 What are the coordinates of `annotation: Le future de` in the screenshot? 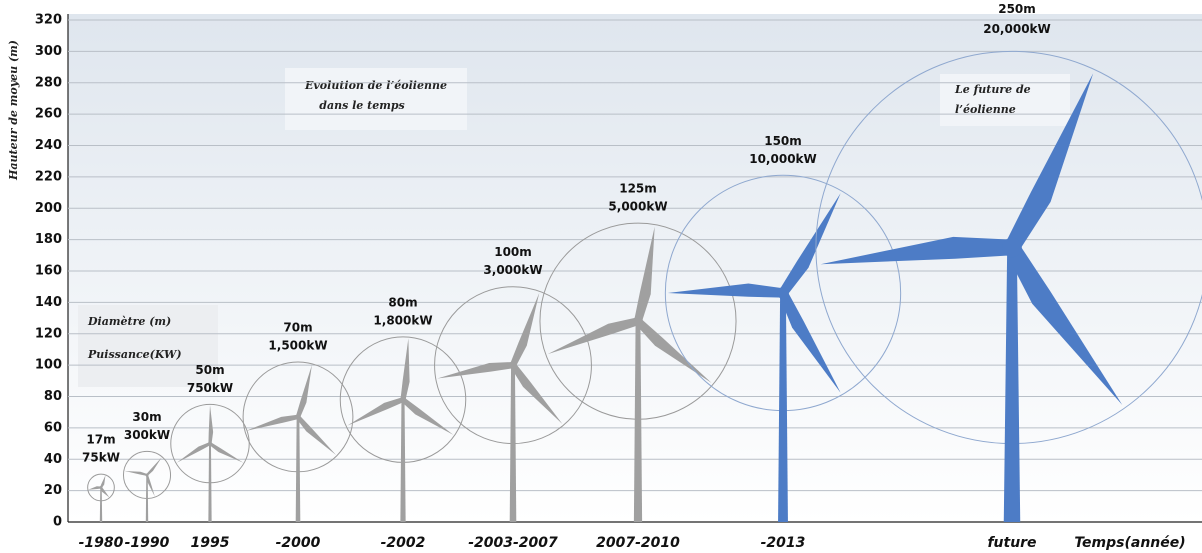 It's located at (992, 89).